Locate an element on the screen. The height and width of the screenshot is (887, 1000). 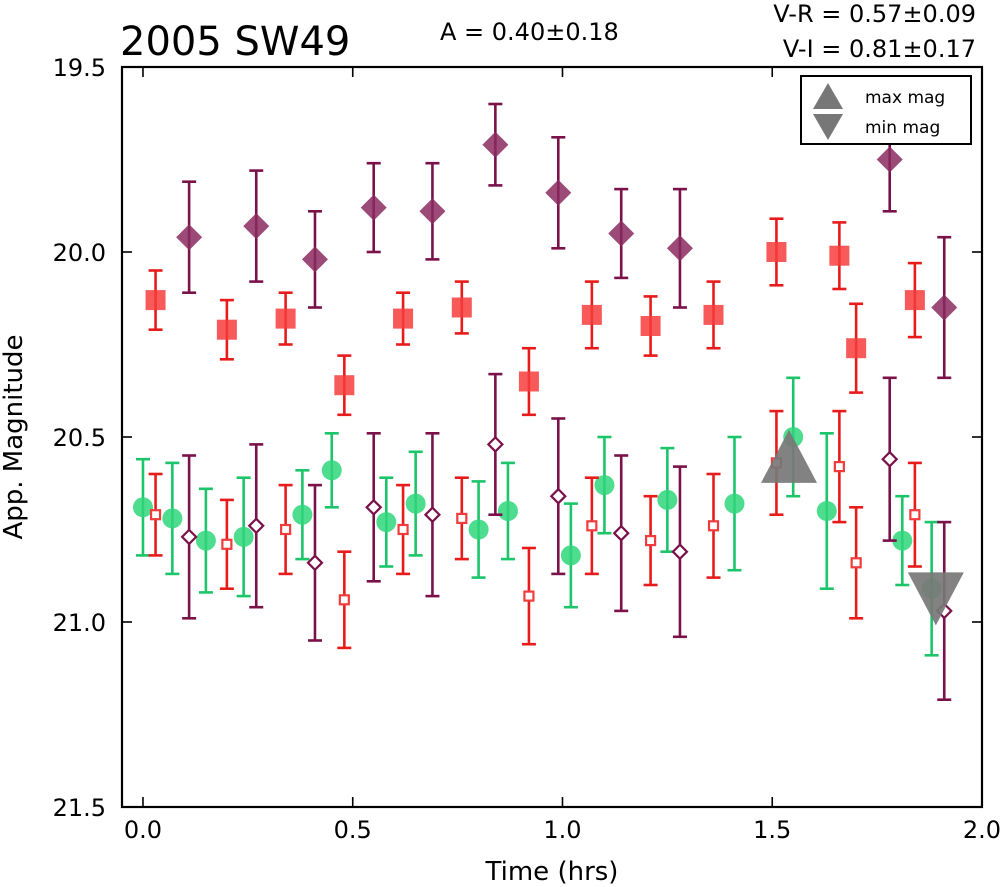
y-axis-label: App. Magnitude is located at coordinates (14, 436).